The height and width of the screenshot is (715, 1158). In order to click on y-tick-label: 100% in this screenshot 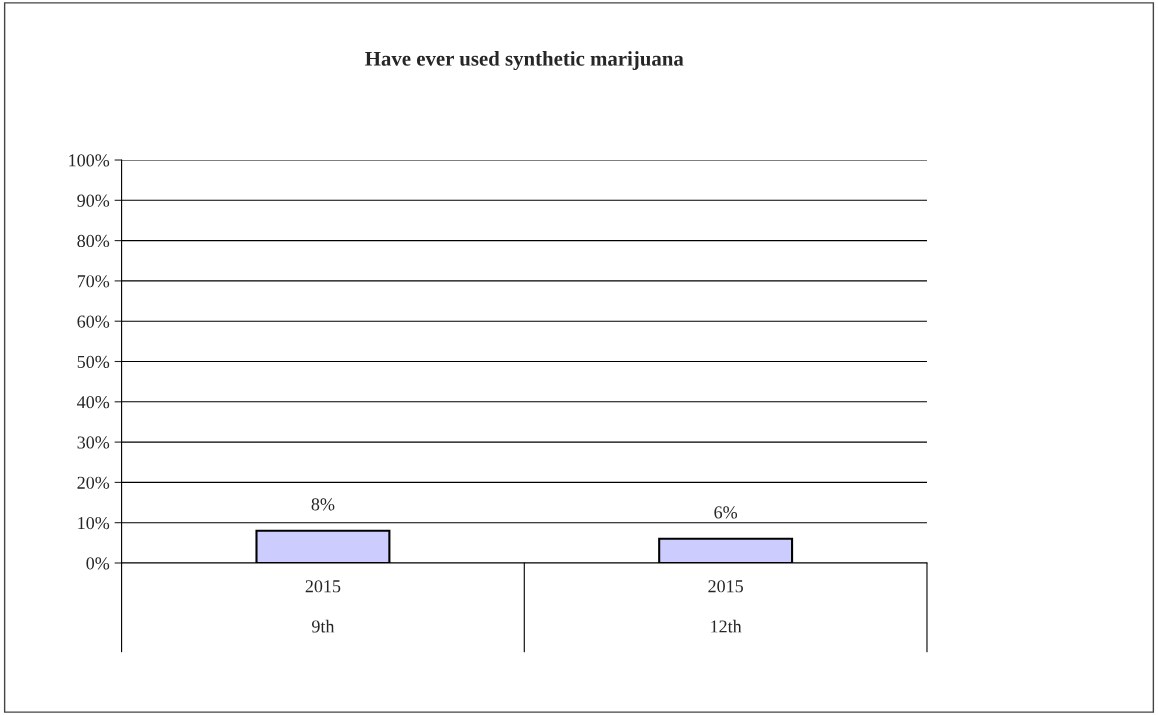, I will do `click(89, 160)`.